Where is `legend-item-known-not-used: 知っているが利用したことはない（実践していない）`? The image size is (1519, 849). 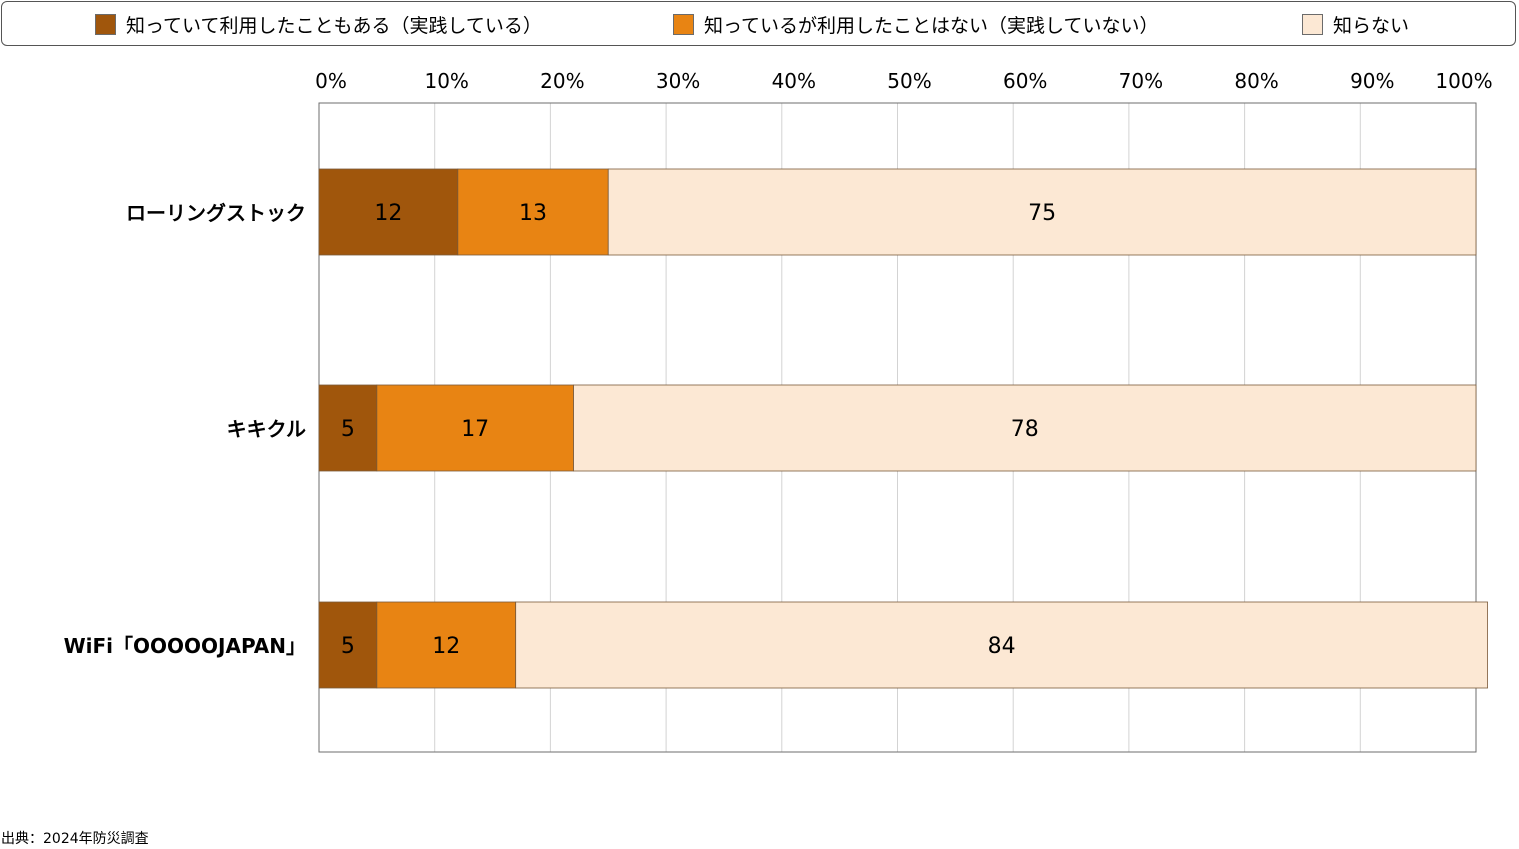 legend-item-known-not-used: 知っているが利用したことはない（実践していない） is located at coordinates (915, 24).